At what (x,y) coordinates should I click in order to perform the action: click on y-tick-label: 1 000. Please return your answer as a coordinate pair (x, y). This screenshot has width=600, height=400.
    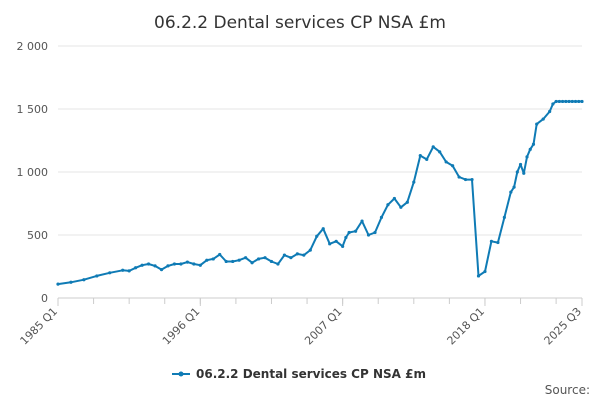
    Looking at the image, I should click on (33, 172).